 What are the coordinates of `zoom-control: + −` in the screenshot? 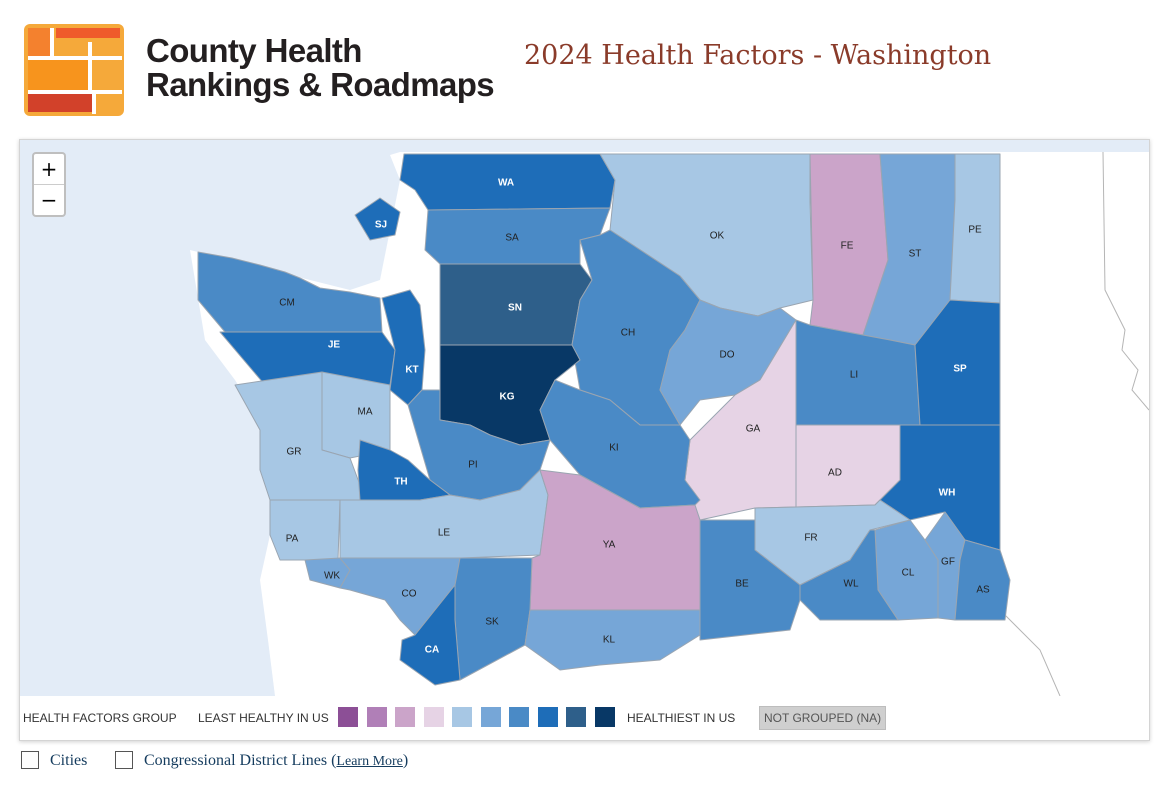 It's located at (49, 184).